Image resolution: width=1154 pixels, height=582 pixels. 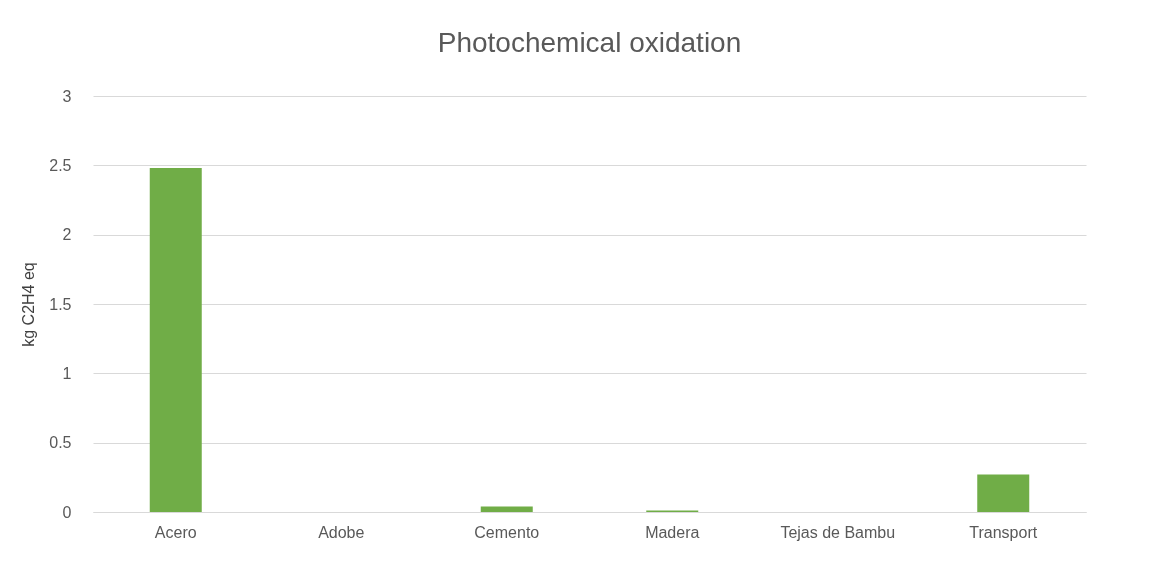 What do you see at coordinates (60, 165) in the screenshot?
I see `y-tick-label: 2.5` at bounding box center [60, 165].